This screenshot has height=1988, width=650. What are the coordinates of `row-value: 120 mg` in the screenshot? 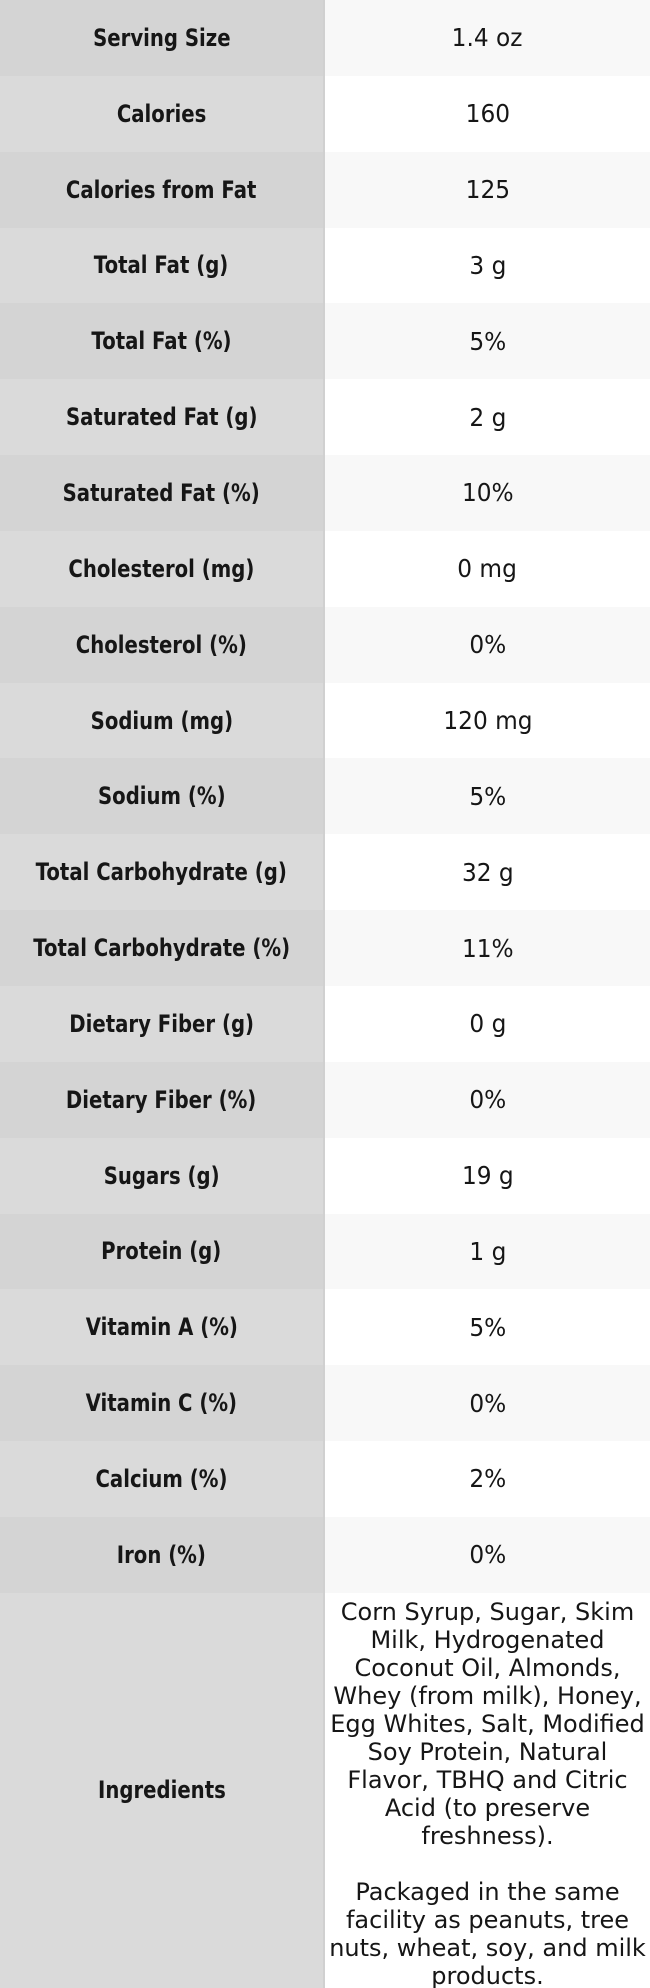 It's located at (487, 721).